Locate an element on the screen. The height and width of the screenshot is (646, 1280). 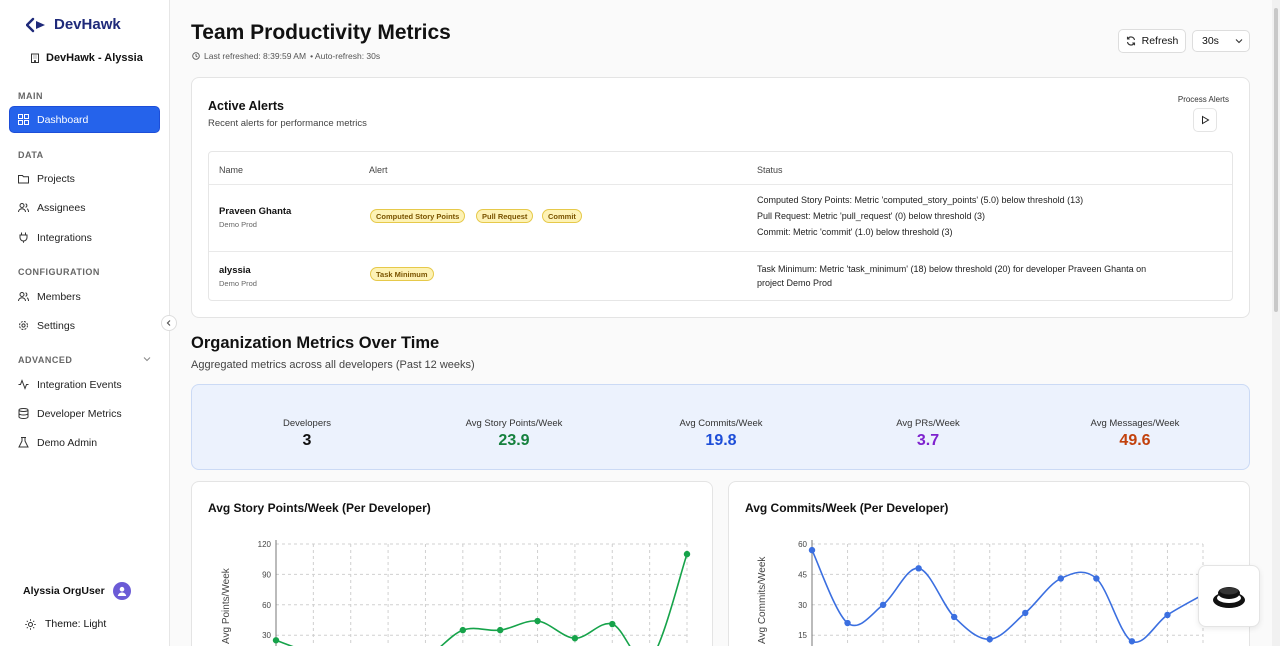
series-line is located at coordinates (1007, 596).